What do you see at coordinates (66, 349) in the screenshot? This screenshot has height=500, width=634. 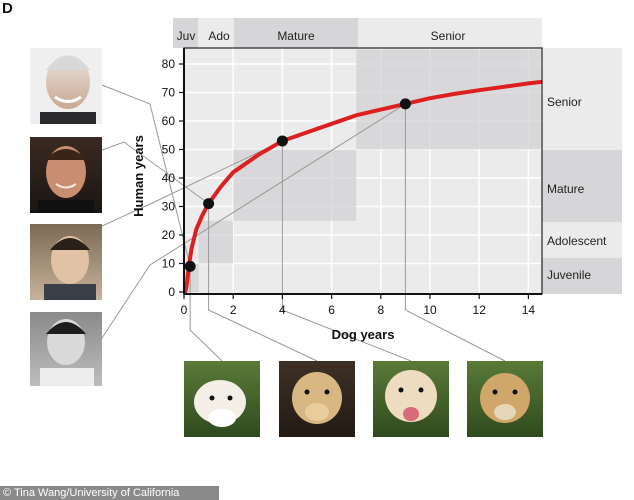 I see `person-photo-child` at bounding box center [66, 349].